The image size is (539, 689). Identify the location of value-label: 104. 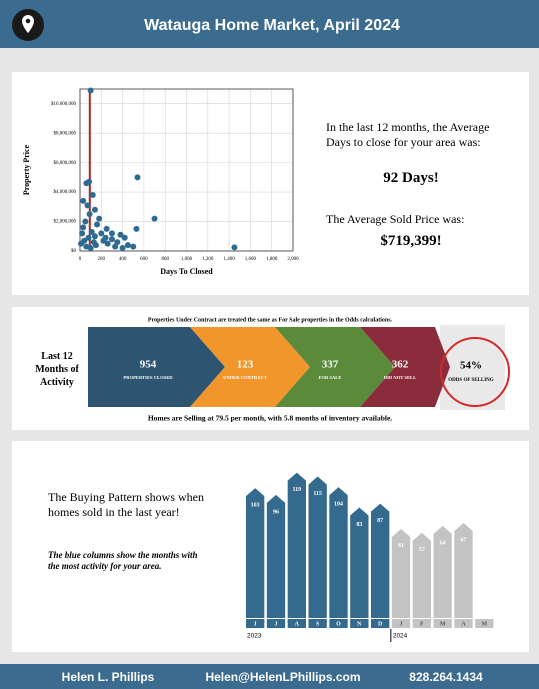
(338, 504).